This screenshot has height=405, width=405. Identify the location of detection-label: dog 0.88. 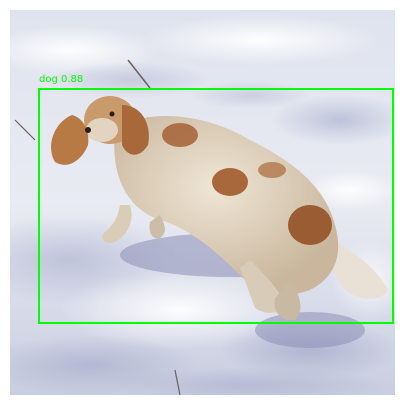
(61, 79).